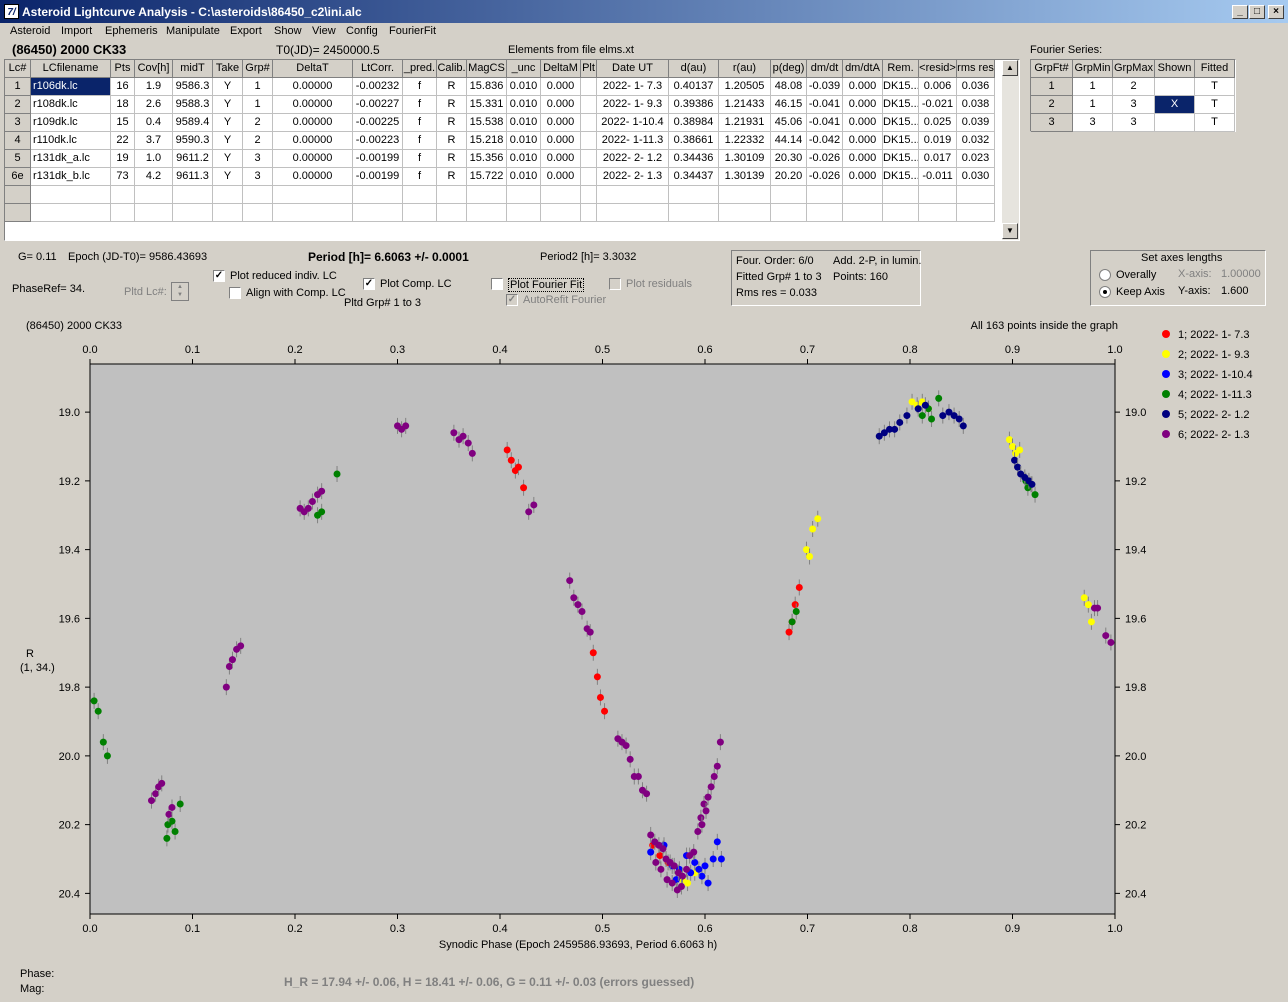 The height and width of the screenshot is (1002, 1288). I want to click on table-cell: 2022- 1- 9.3, so click(633, 105).